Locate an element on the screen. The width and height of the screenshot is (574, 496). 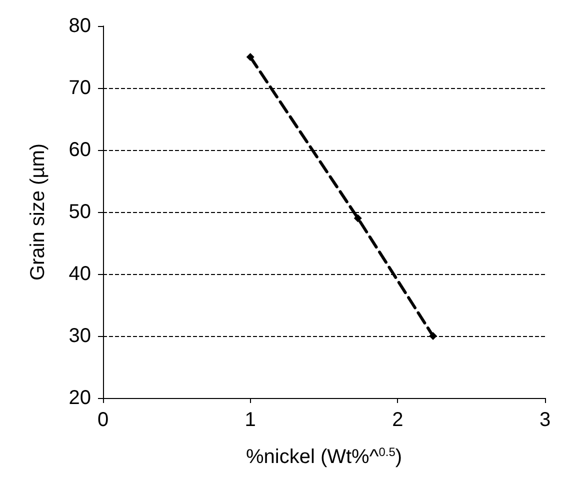
y-tick-label: 60 is located at coordinates (79, 150).